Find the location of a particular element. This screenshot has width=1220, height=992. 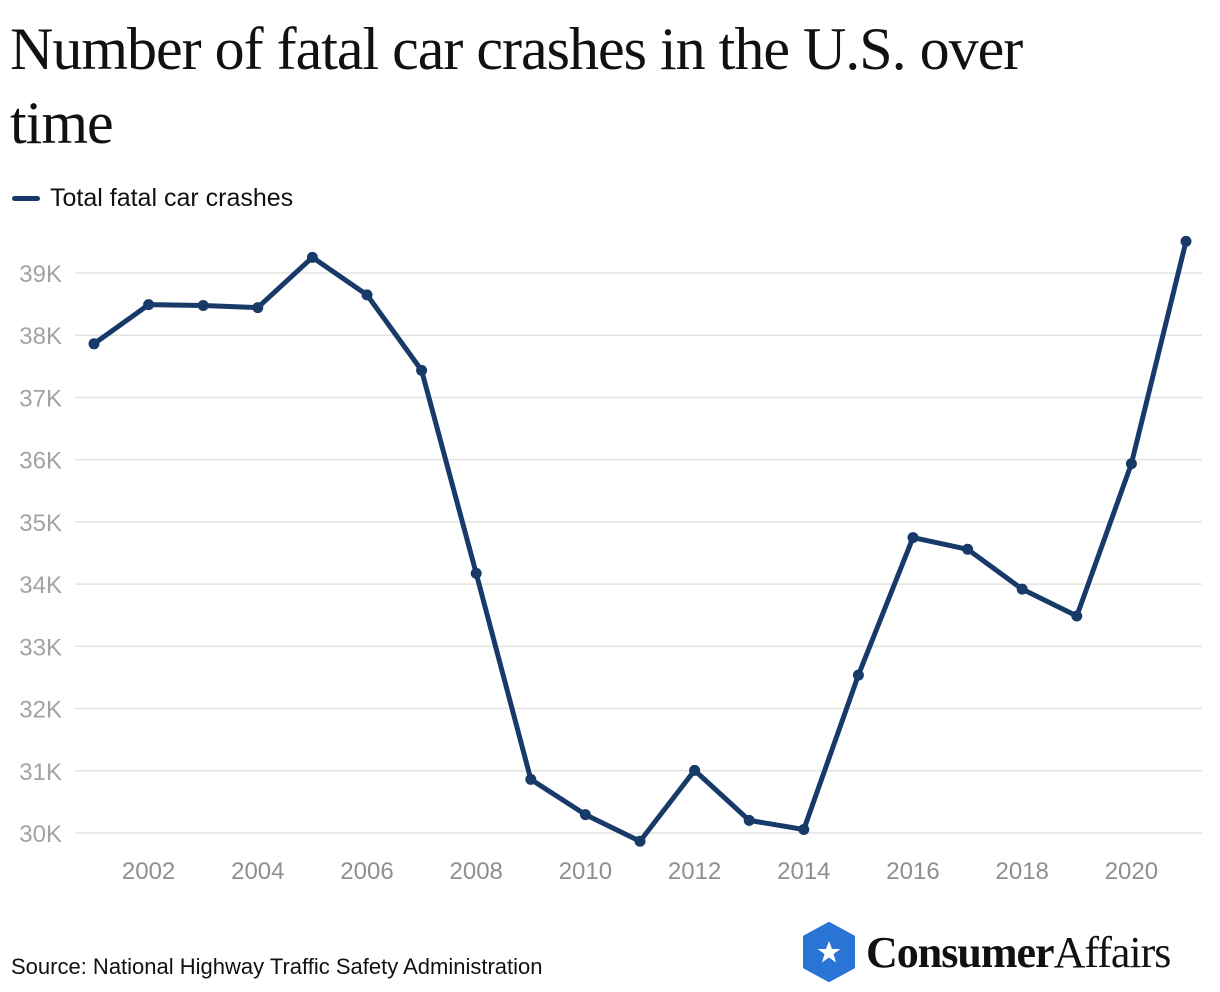

x-tick-label: 2016 is located at coordinates (912, 871).